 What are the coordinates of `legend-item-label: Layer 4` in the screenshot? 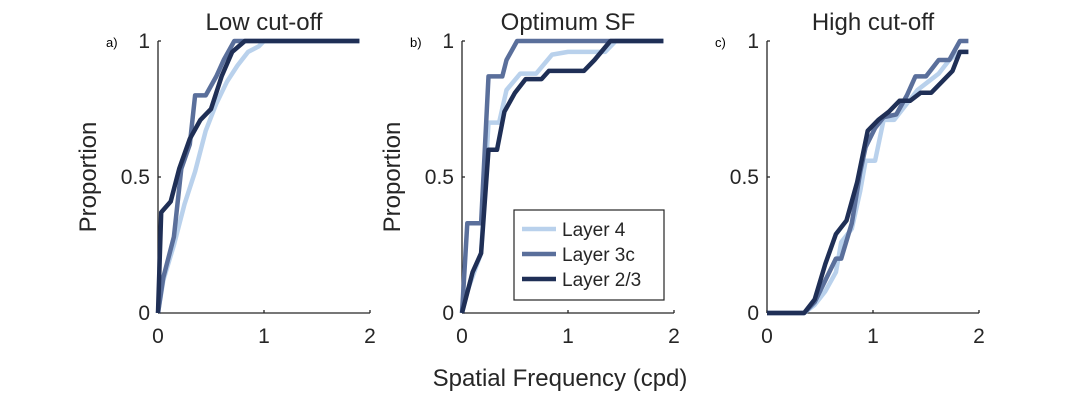 It's located at (594, 230).